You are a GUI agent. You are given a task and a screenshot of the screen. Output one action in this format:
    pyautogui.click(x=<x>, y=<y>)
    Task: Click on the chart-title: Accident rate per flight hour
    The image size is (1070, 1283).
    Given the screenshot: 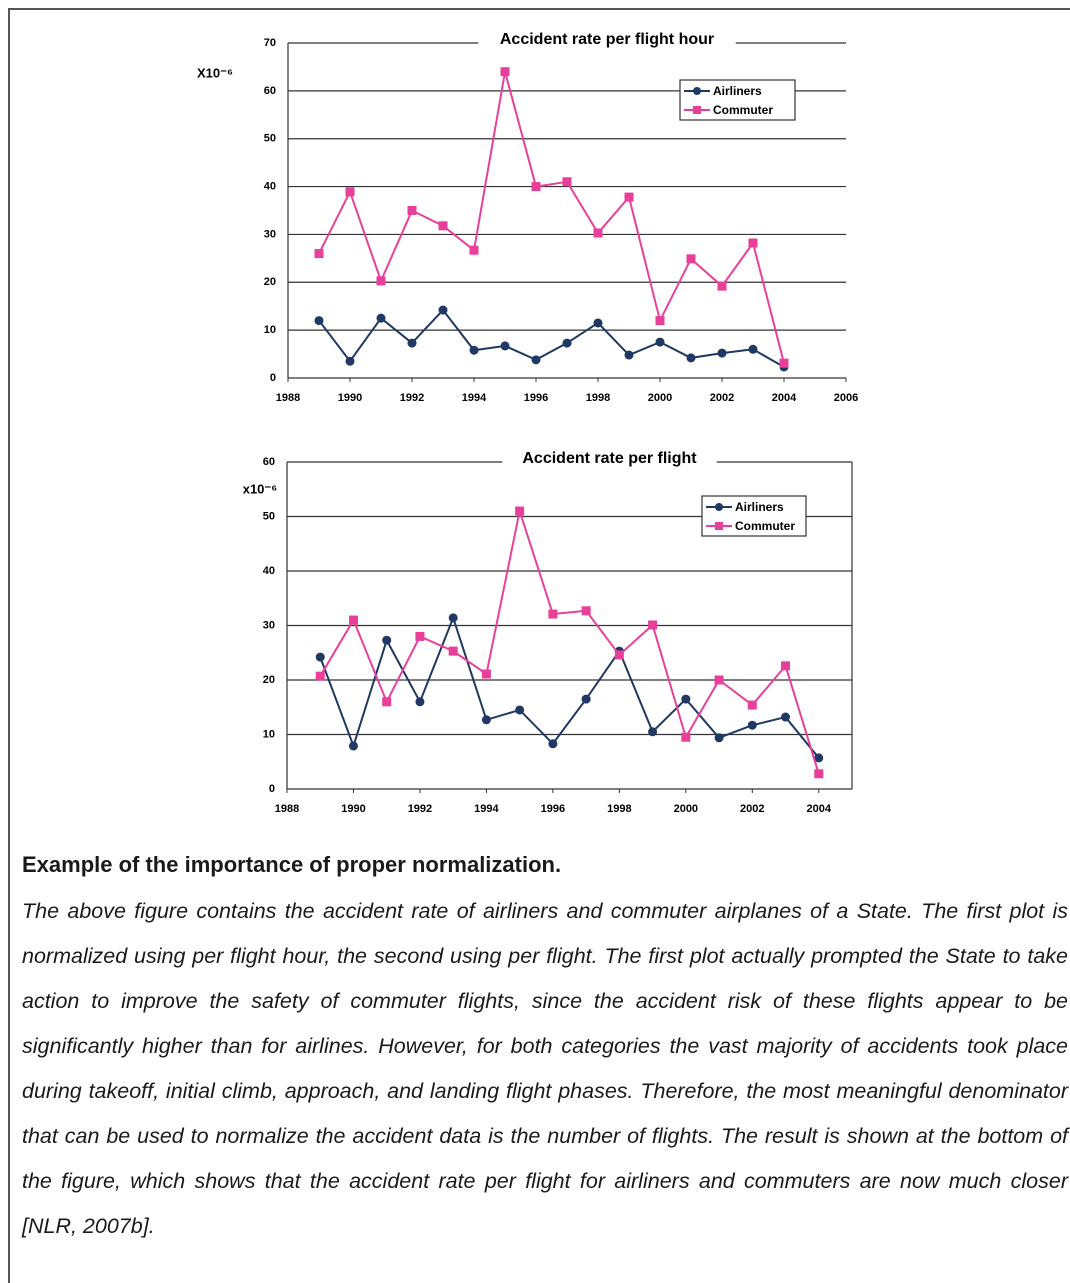 What is the action you would take?
    pyautogui.click(x=607, y=39)
    